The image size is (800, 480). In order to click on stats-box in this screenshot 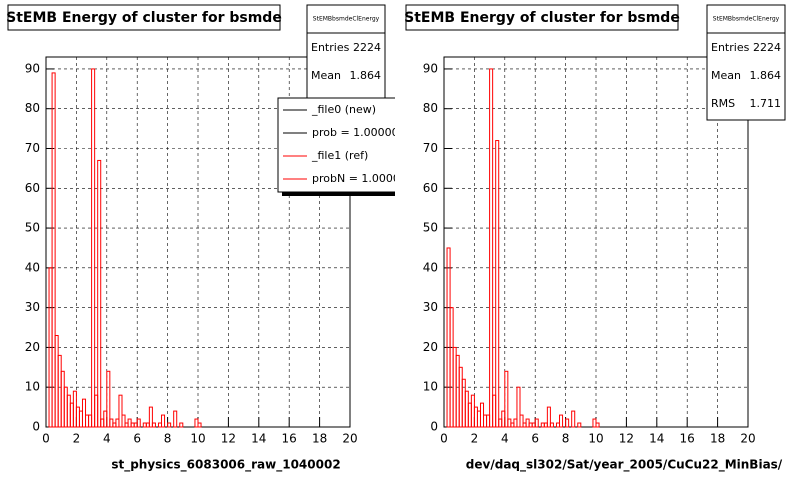, I will do `click(746, 62)`.